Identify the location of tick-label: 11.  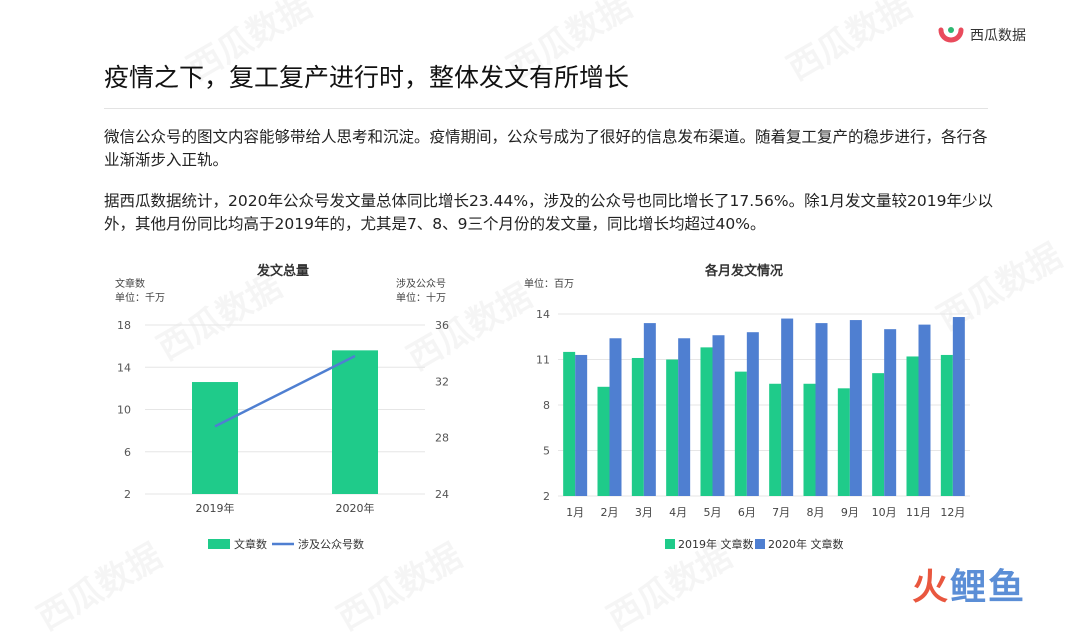
(543, 360).